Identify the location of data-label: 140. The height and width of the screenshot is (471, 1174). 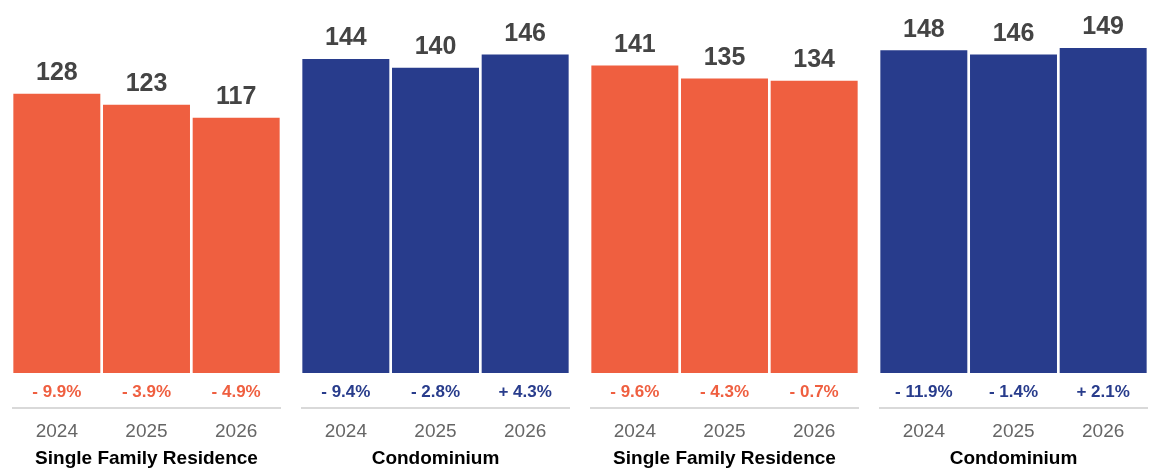
(435, 45).